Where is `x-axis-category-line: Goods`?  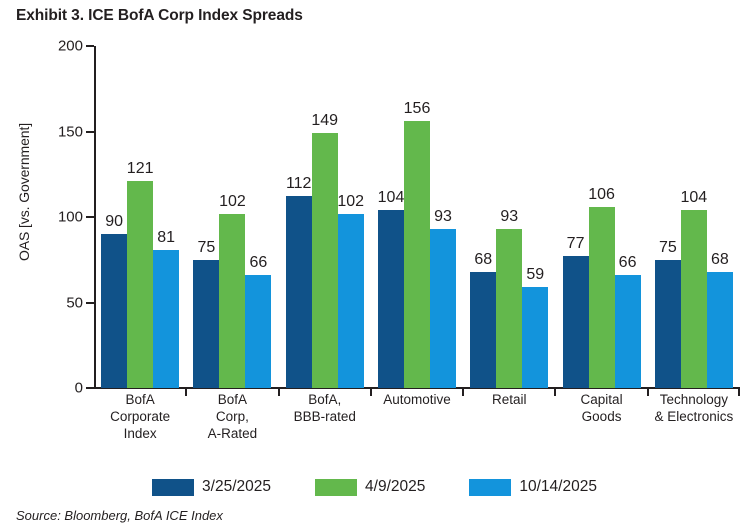
x-axis-category-line: Goods is located at coordinates (601, 416).